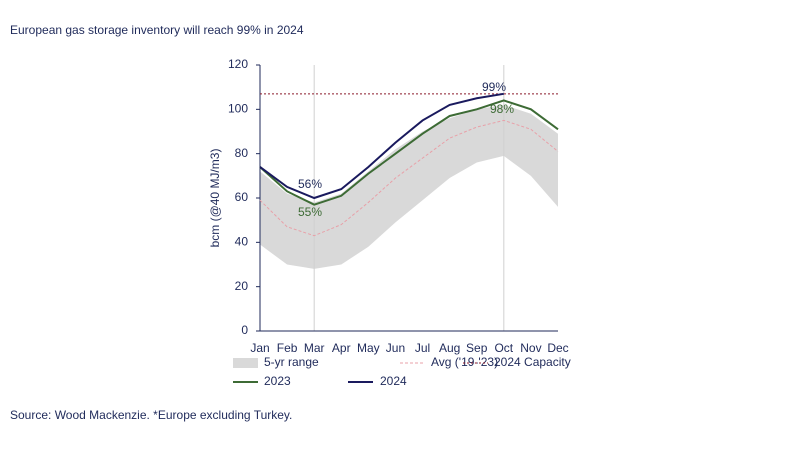 The width and height of the screenshot is (800, 455). I want to click on x-tick-label: Nov, so click(530, 348).